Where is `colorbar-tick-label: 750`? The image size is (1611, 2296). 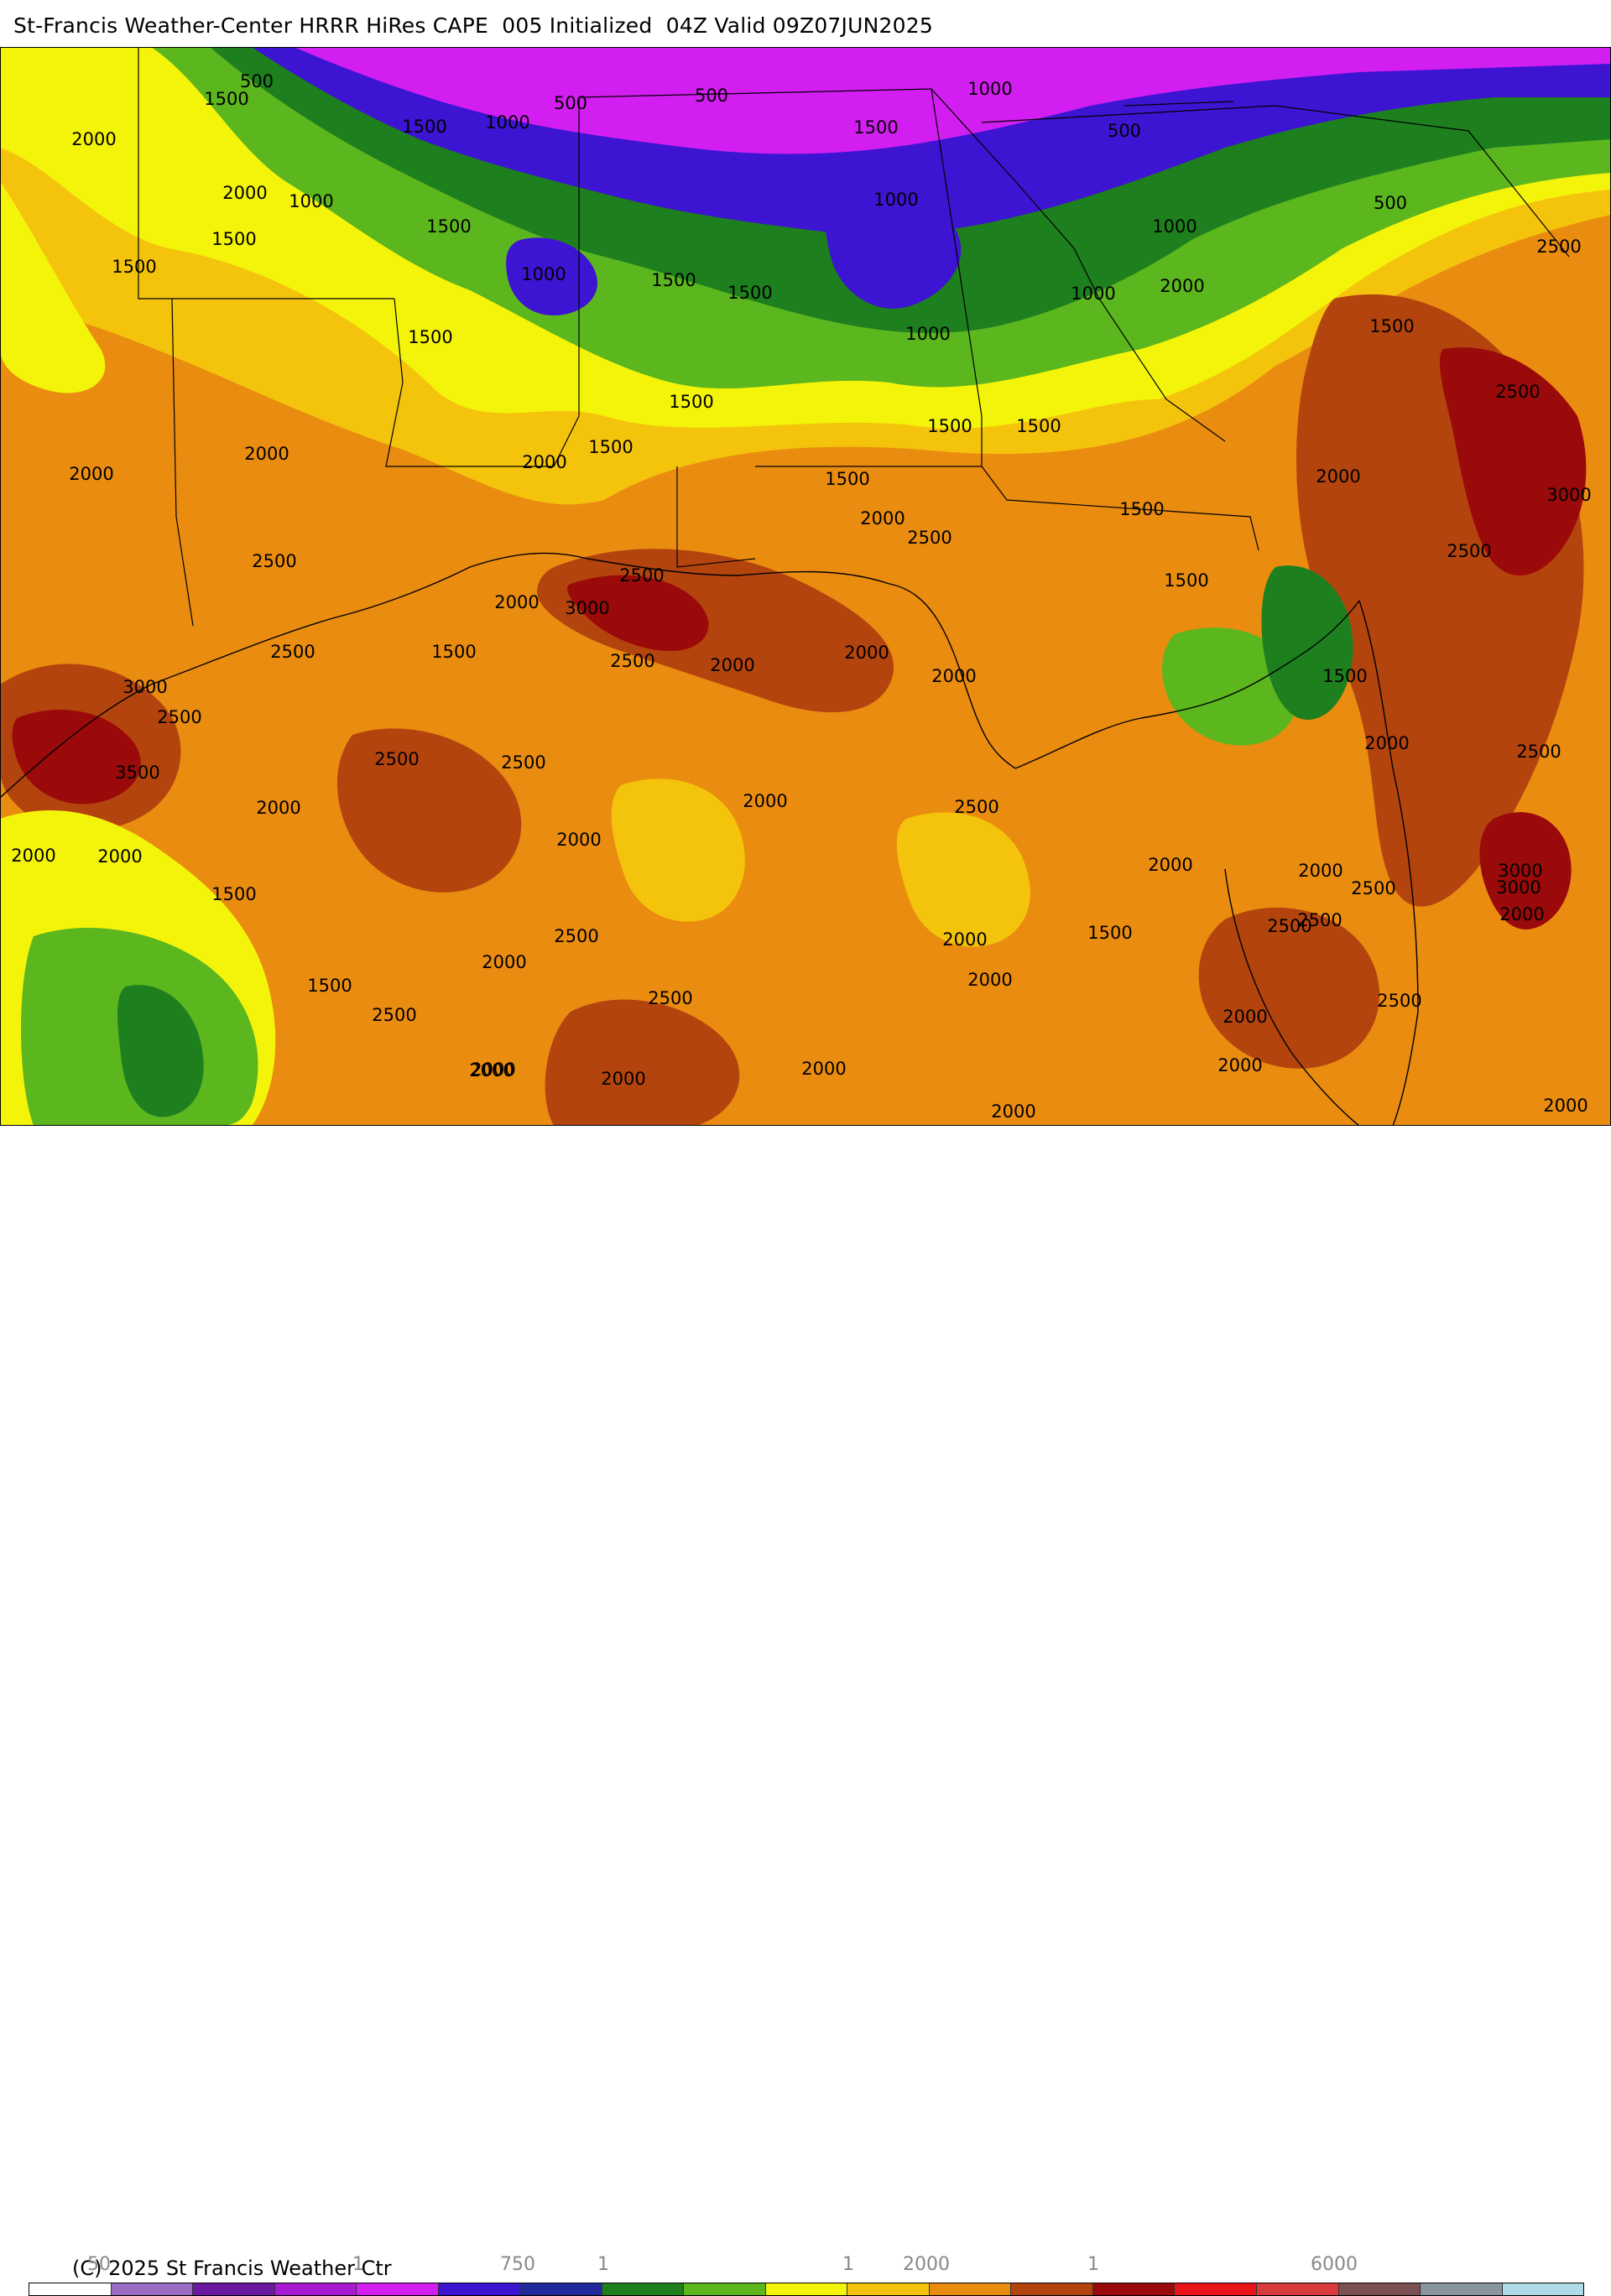
colorbar-tick-label: 750 is located at coordinates (517, 2264).